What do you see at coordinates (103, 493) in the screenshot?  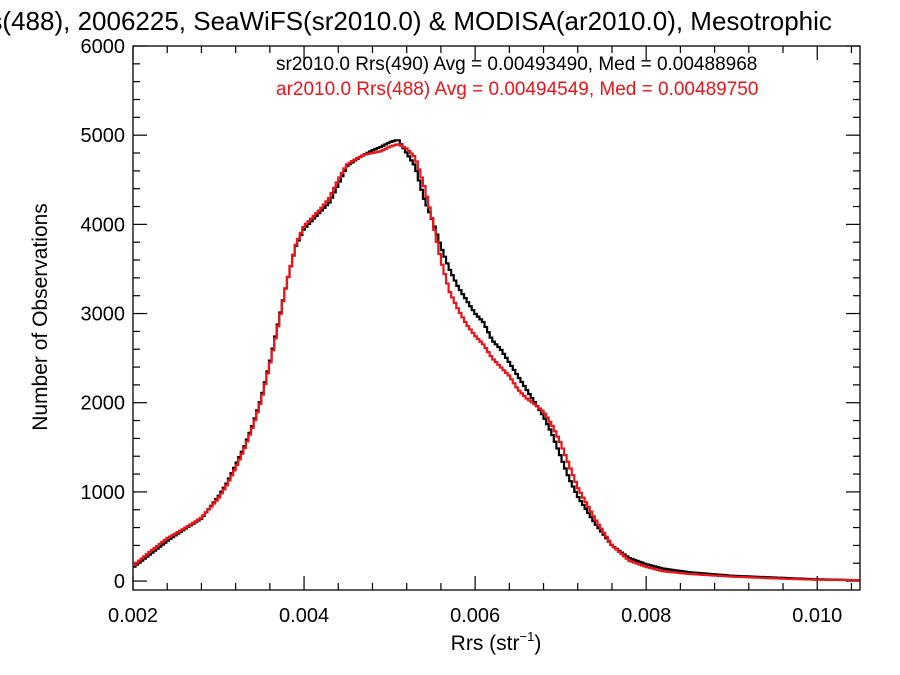 I see `y-tick-label: 1000` at bounding box center [103, 493].